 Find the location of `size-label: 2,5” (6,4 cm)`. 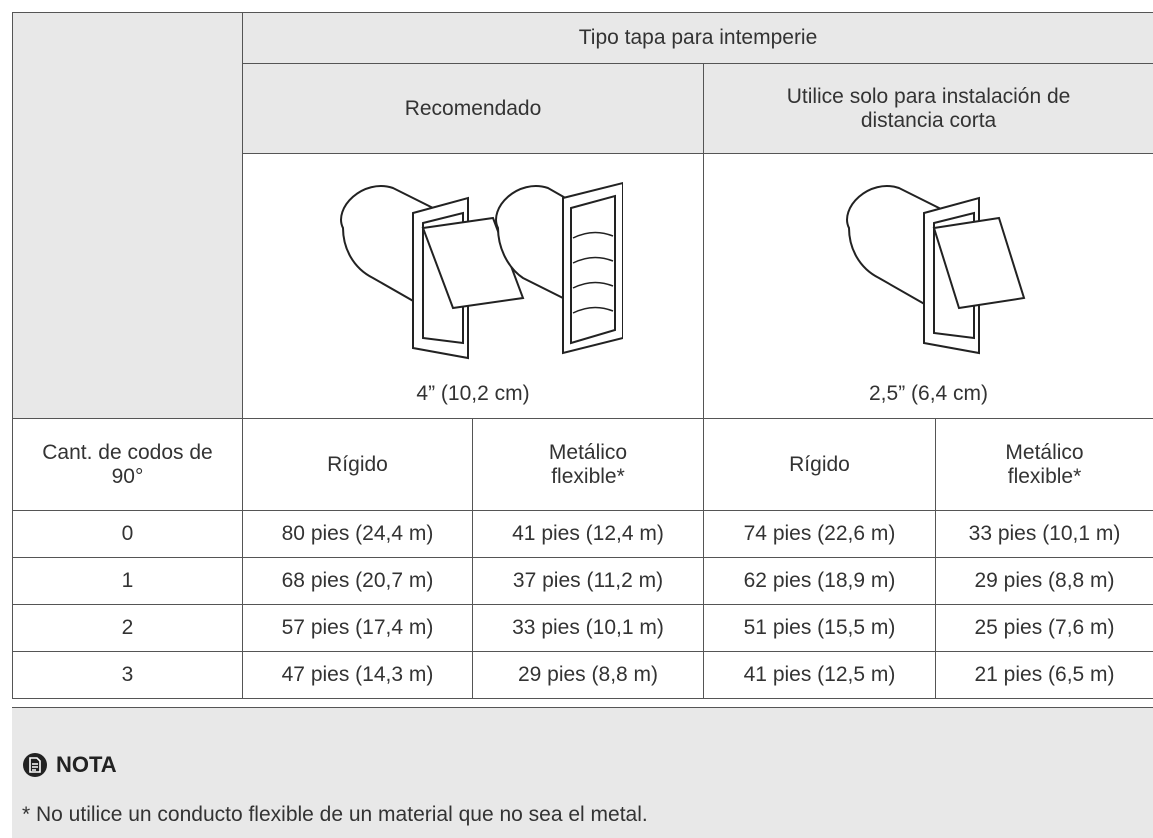

size-label: 2,5” (6,4 cm) is located at coordinates (928, 400).